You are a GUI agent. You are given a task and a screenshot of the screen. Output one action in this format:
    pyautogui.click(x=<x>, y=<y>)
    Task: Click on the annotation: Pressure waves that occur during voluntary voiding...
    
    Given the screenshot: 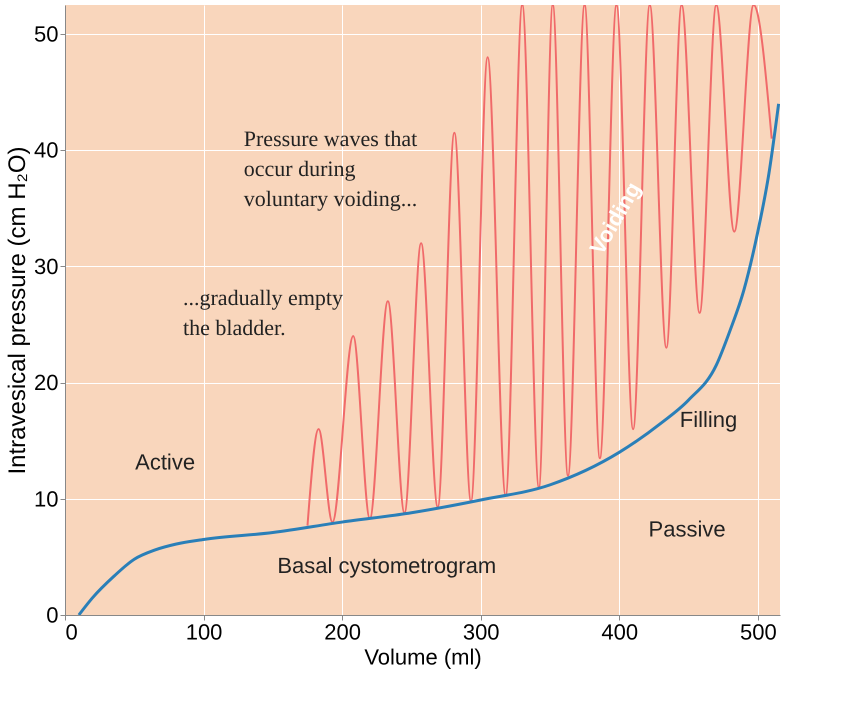 What is the action you would take?
    pyautogui.click(x=331, y=169)
    